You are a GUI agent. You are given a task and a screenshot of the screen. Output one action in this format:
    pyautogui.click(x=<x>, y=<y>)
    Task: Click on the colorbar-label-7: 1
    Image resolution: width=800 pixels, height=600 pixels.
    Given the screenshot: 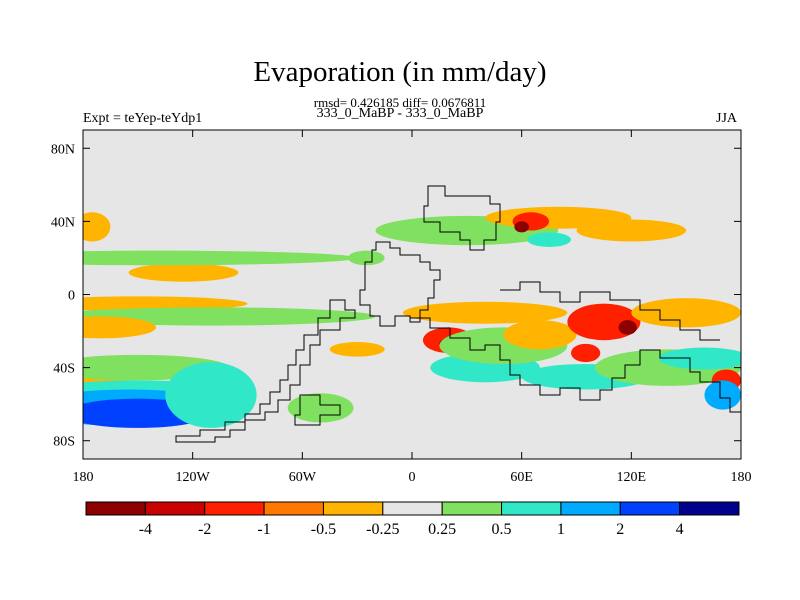 What is the action you would take?
    pyautogui.click(x=561, y=529)
    